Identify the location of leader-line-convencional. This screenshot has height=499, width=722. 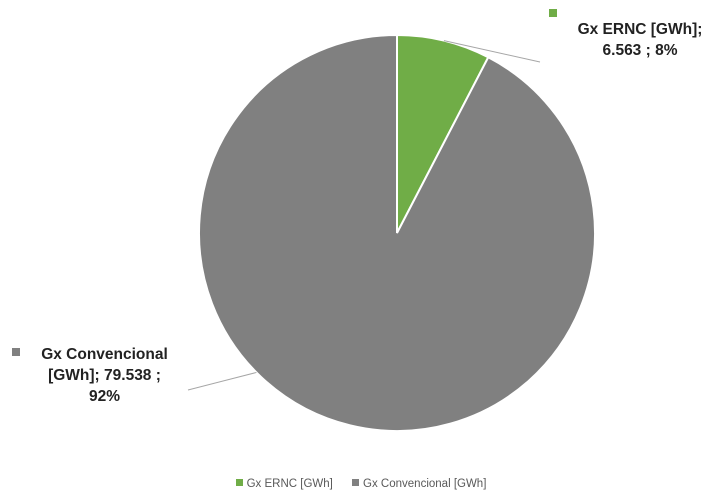
(222, 381).